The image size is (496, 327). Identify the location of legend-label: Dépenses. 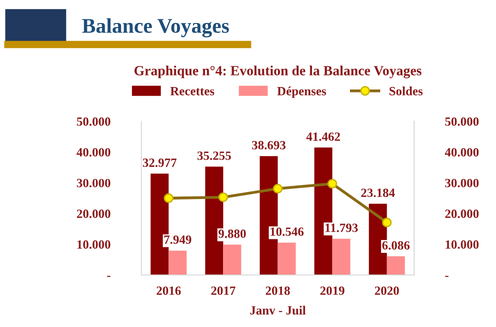
(301, 92).